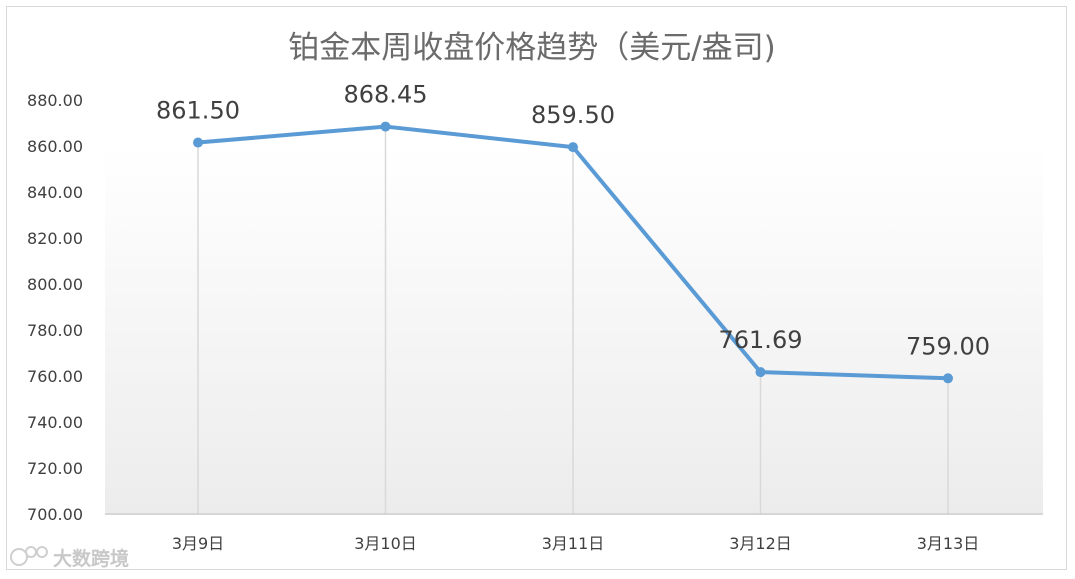 Image resolution: width=1075 pixels, height=579 pixels. What do you see at coordinates (948, 346) in the screenshot?
I see `data-label: 759.00` at bounding box center [948, 346].